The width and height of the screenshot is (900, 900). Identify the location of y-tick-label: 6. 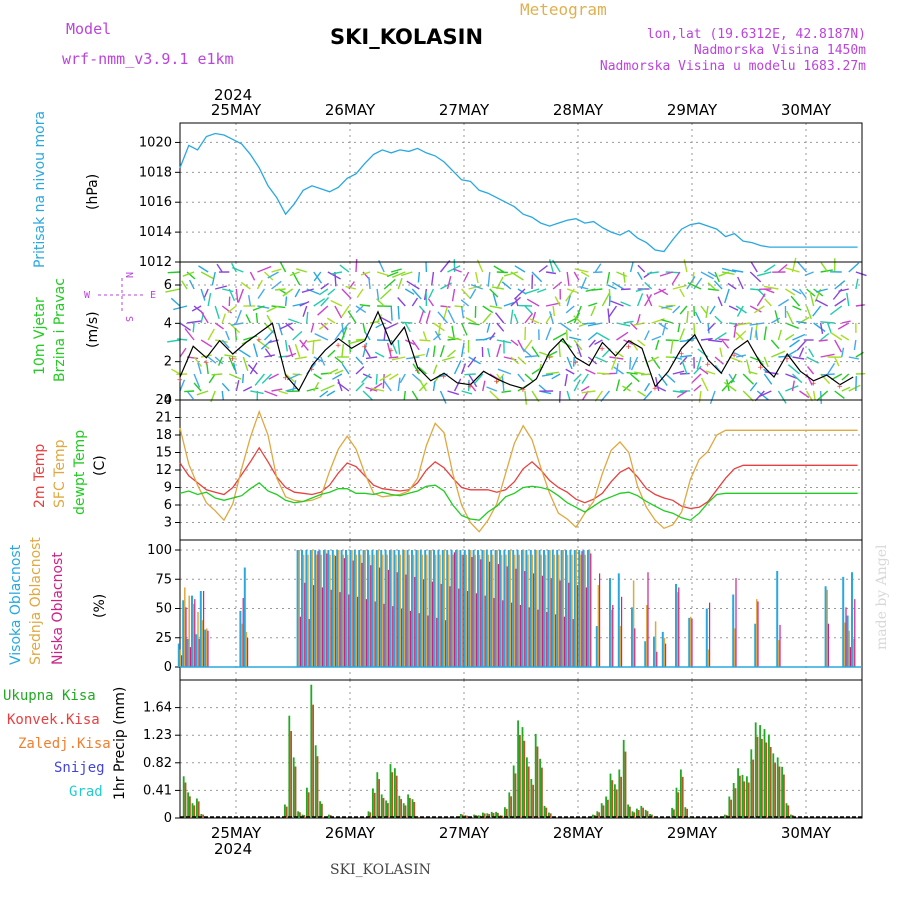
(168, 285).